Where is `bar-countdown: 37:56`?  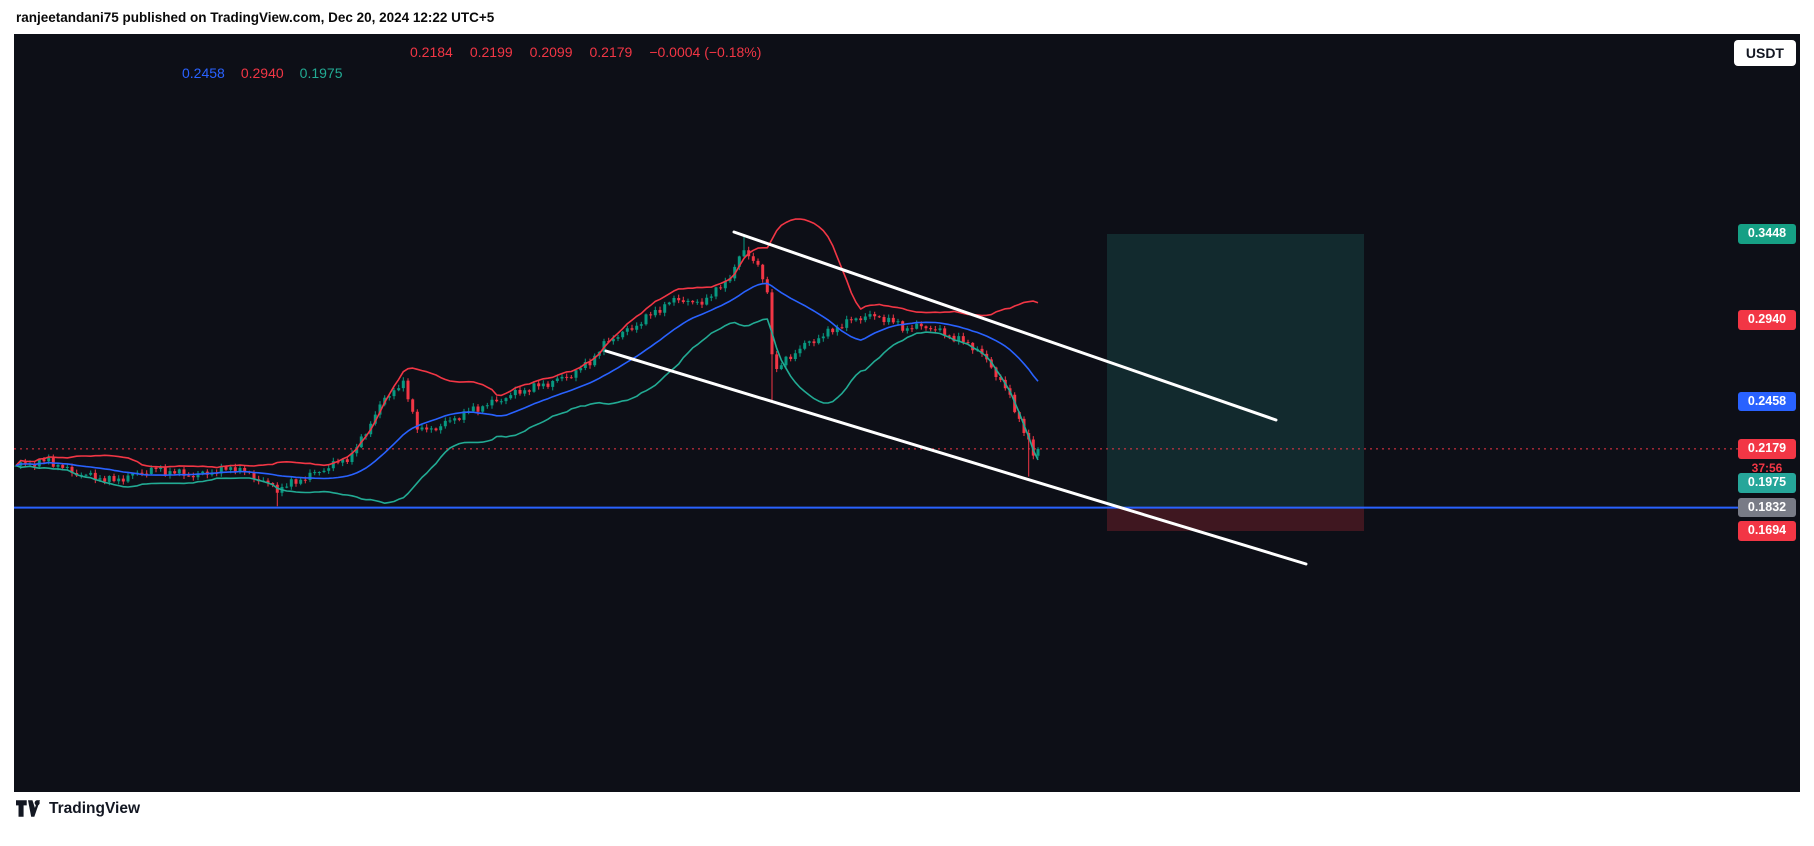
bar-countdown: 37:56 is located at coordinates (1767, 467).